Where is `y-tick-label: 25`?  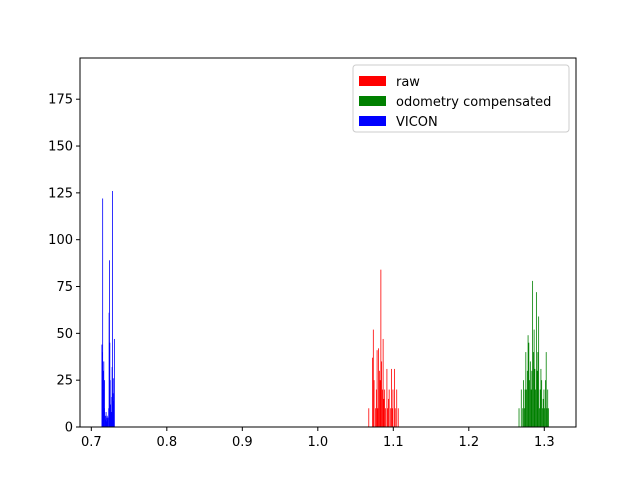 y-tick-label: 25 is located at coordinates (64, 381).